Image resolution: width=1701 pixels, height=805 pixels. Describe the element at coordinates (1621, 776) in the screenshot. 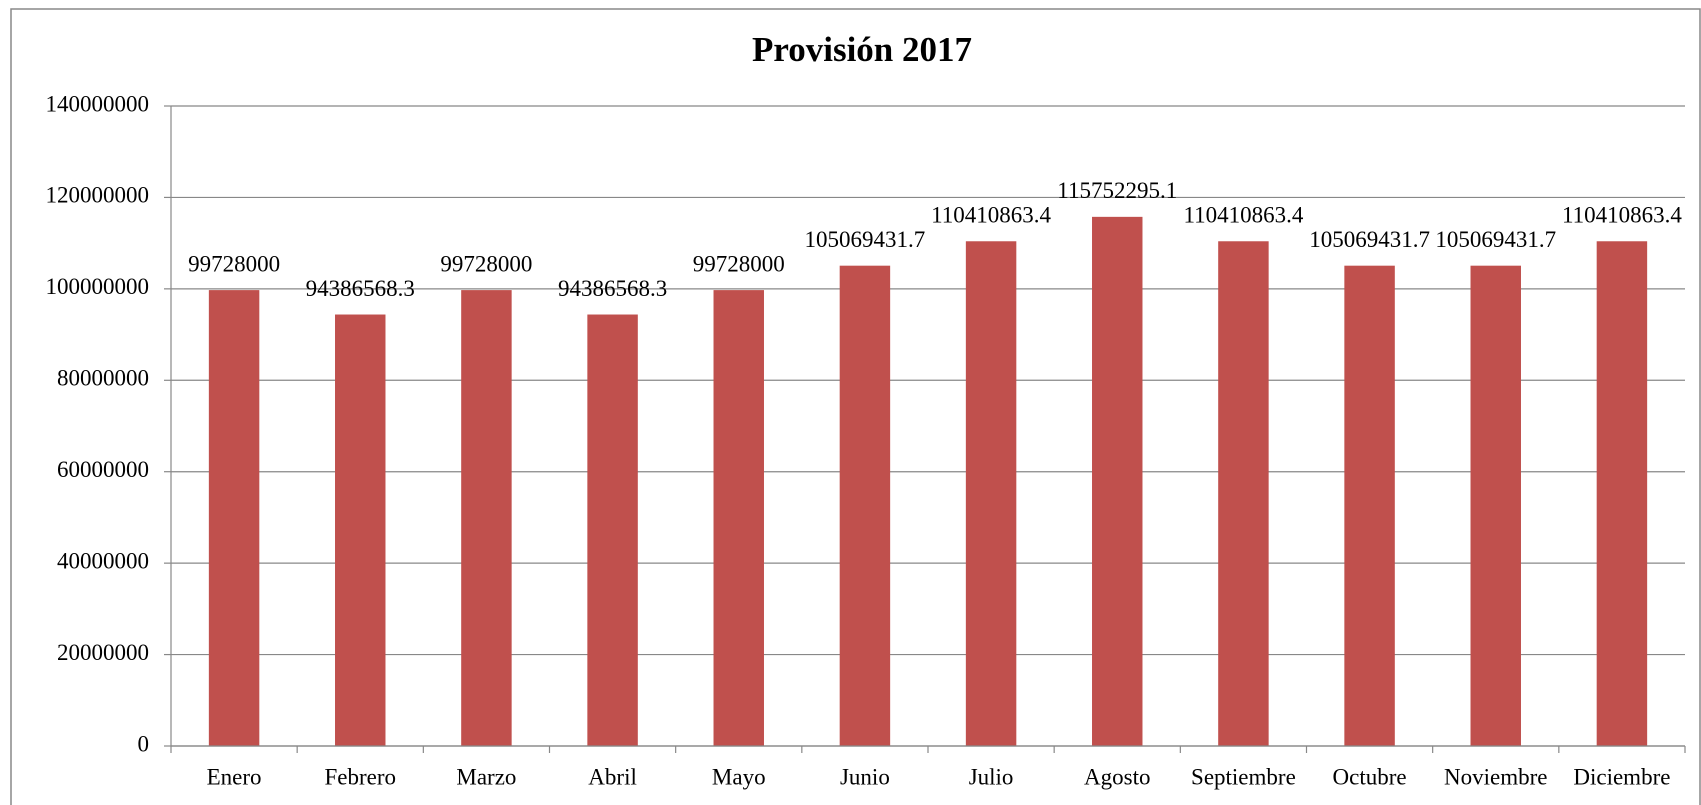

I see `x-tick-label: Diciembre` at that location.